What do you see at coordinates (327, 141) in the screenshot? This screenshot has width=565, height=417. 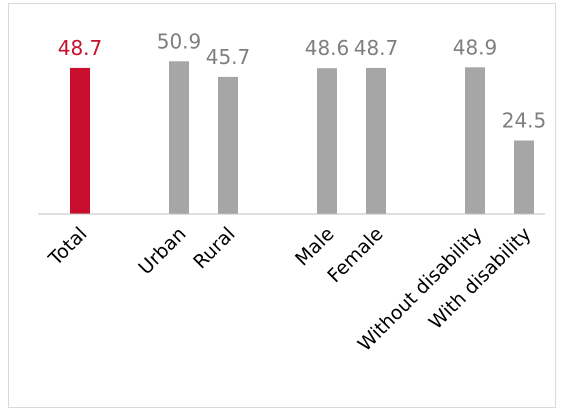 I see `bar-male` at bounding box center [327, 141].